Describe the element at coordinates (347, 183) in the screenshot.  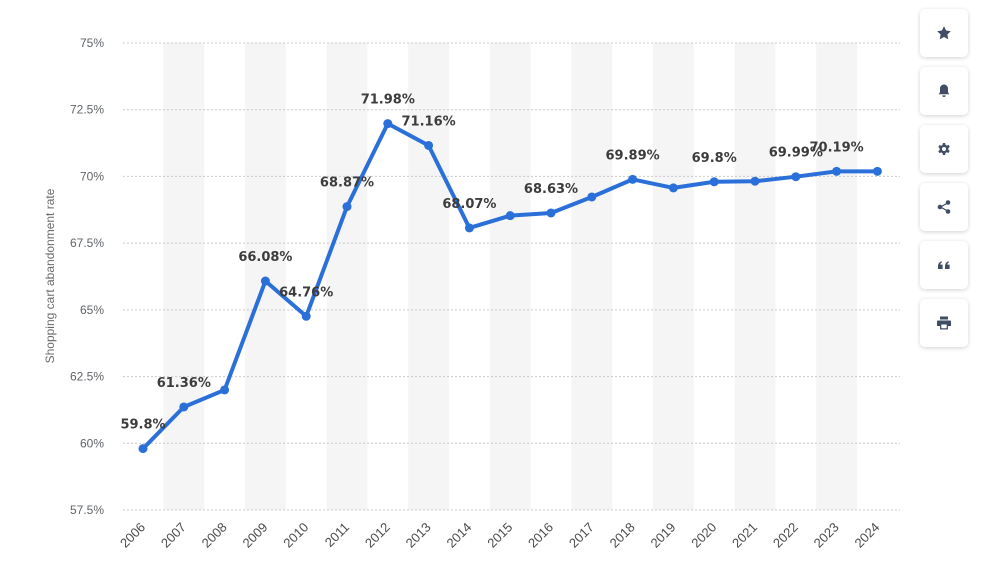
I see `data-label: 68.87%` at that location.